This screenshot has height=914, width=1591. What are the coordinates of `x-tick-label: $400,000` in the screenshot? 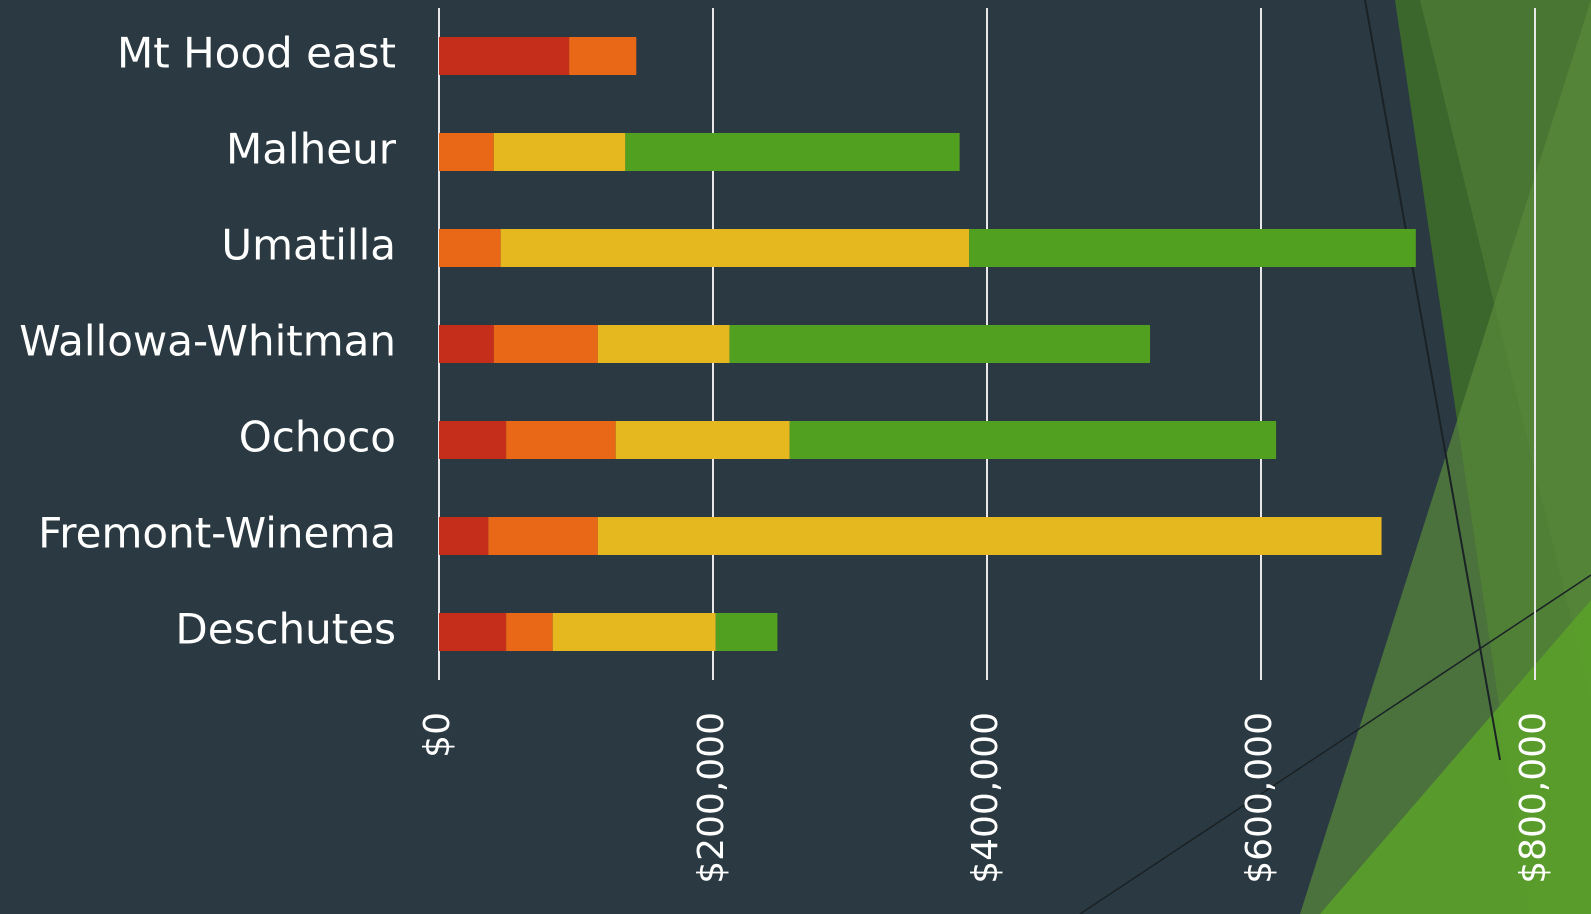 It's located at (985, 798).